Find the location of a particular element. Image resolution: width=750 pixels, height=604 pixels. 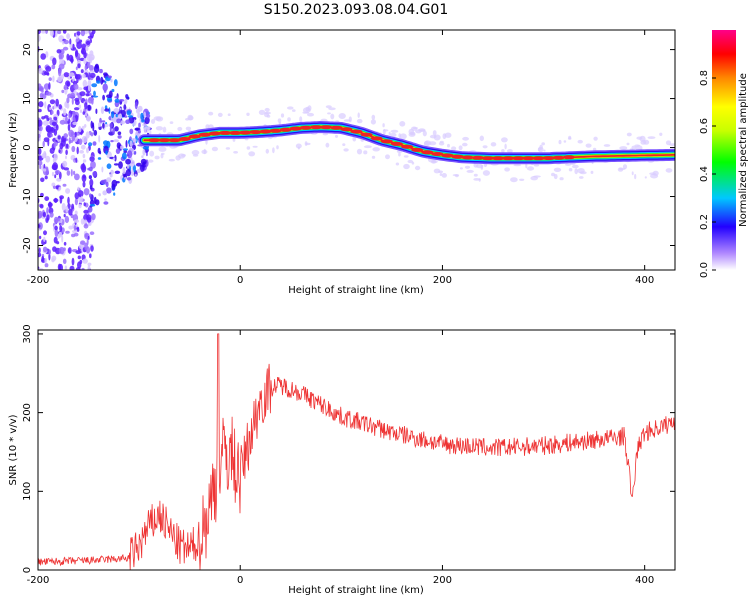

x-tick-label: 400 is located at coordinates (644, 280).